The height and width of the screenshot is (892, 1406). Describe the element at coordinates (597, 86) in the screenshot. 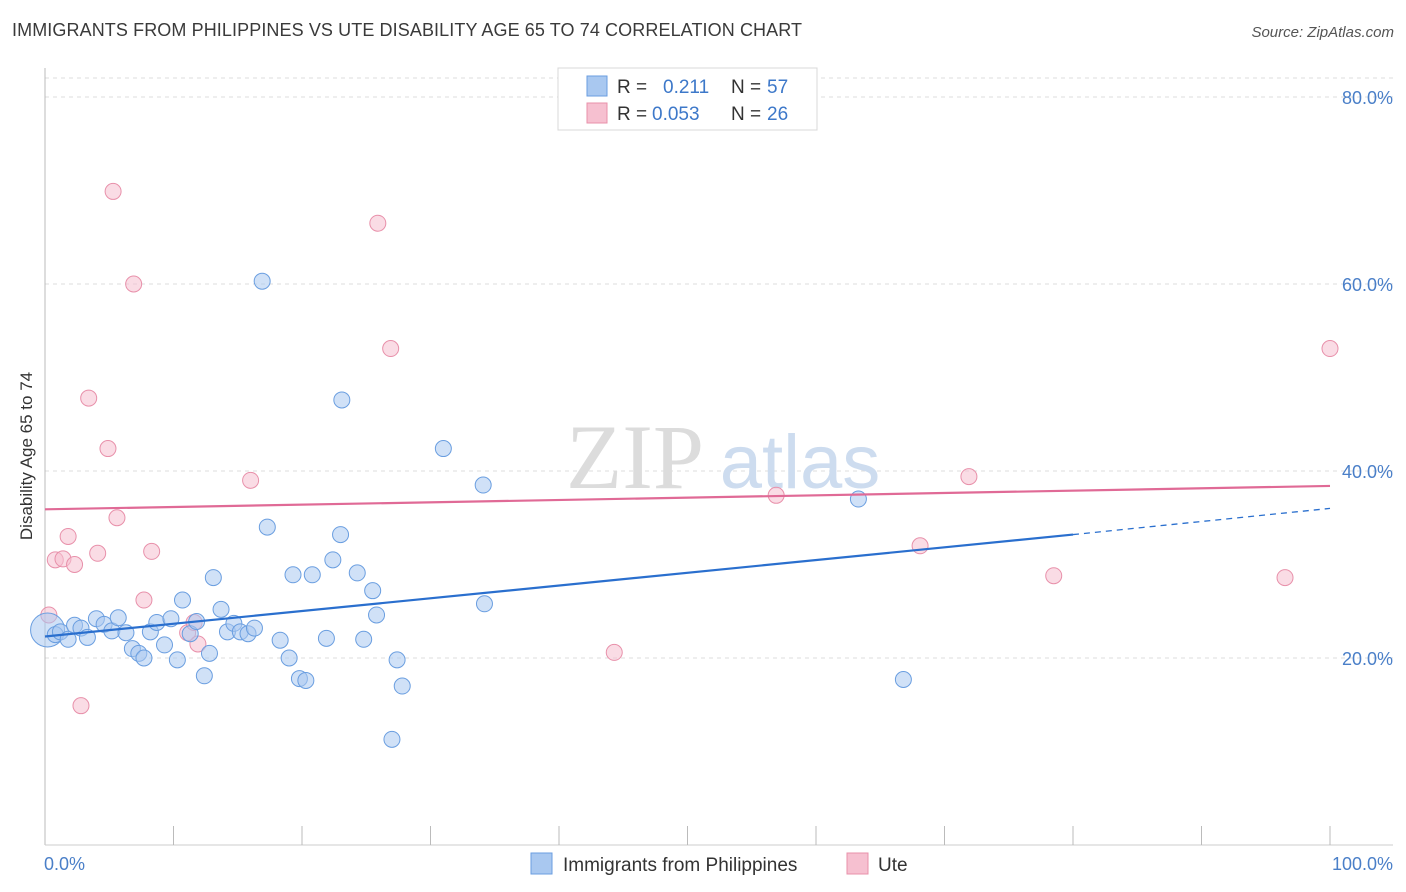

I see `legend-swatch-blue` at that location.